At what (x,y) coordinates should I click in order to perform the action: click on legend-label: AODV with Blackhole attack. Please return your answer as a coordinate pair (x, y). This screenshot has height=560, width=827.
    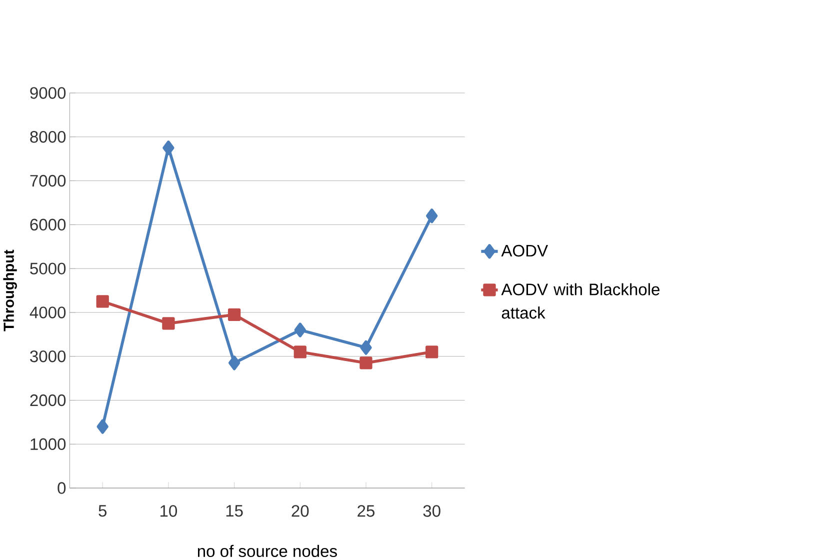
    Looking at the image, I should click on (580, 301).